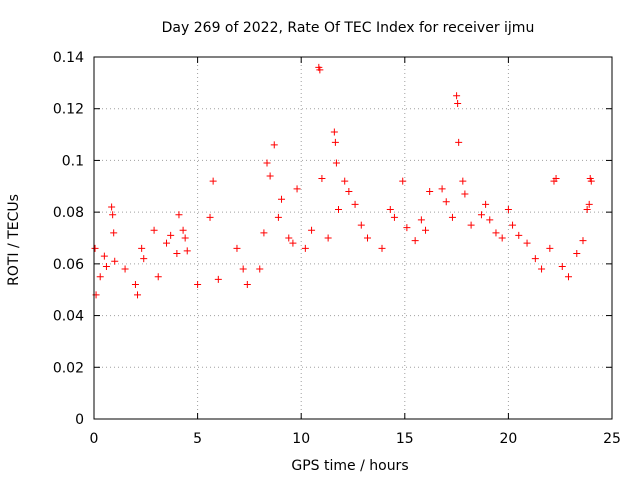 The height and width of the screenshot is (480, 640). I want to click on y-tick-label: 0.12, so click(68, 110).